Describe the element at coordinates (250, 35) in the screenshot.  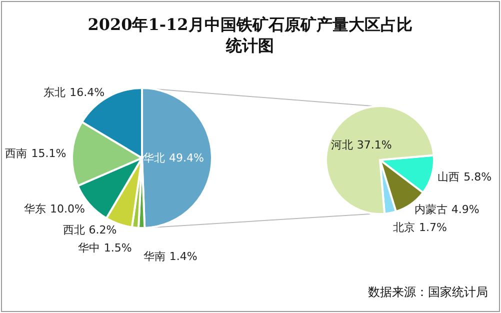
I see `text: 2020年1-12月中国铁矿石原矿产量大区占比统计图` at that location.